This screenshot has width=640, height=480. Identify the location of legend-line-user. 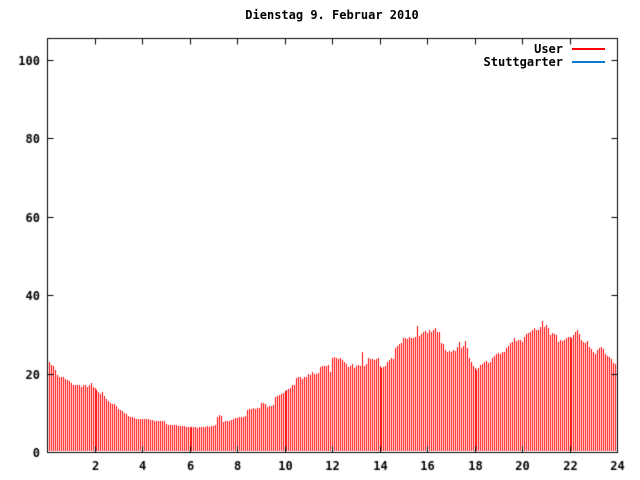
(588, 48).